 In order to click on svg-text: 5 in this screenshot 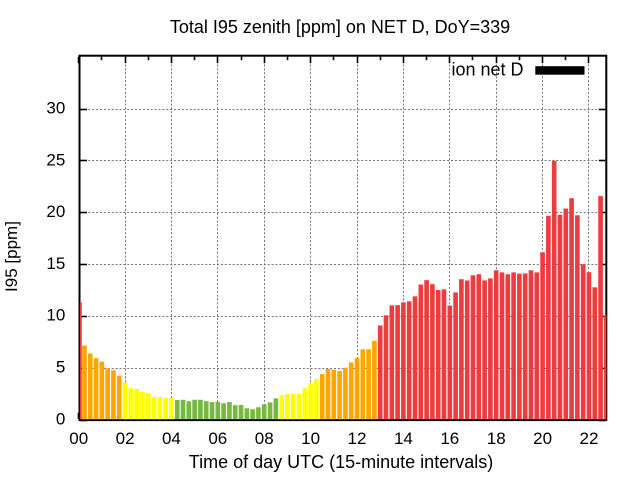, I will do `click(60, 367)`.